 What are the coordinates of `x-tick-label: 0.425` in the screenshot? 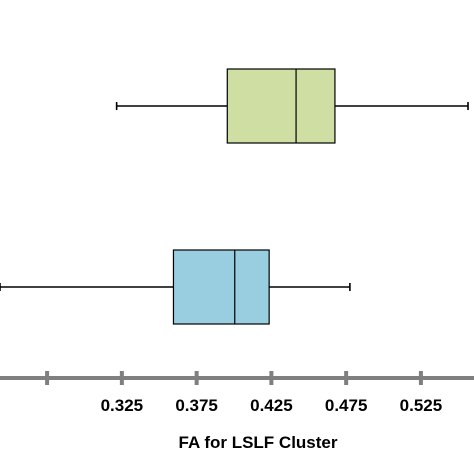 It's located at (271, 405).